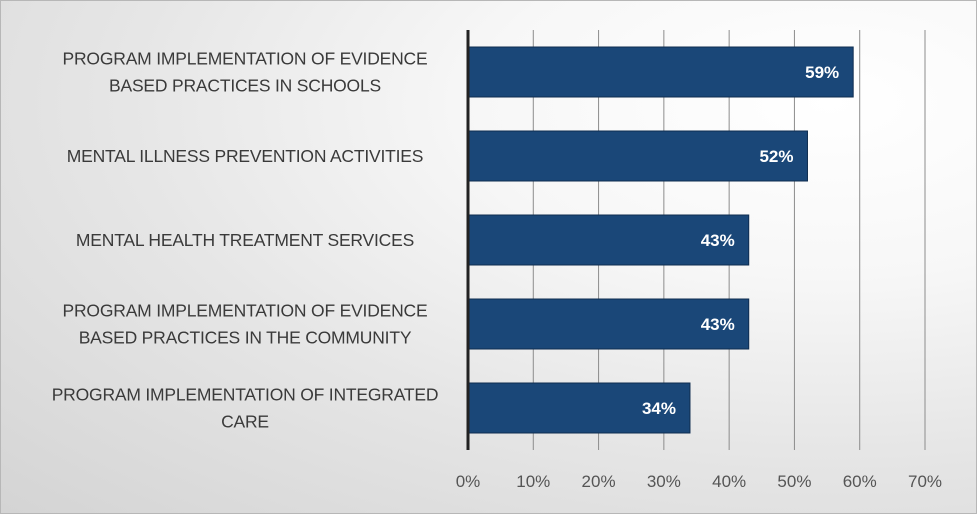 The height and width of the screenshot is (514, 977). What do you see at coordinates (925, 481) in the screenshot?
I see `x-tick-label: 70%` at bounding box center [925, 481].